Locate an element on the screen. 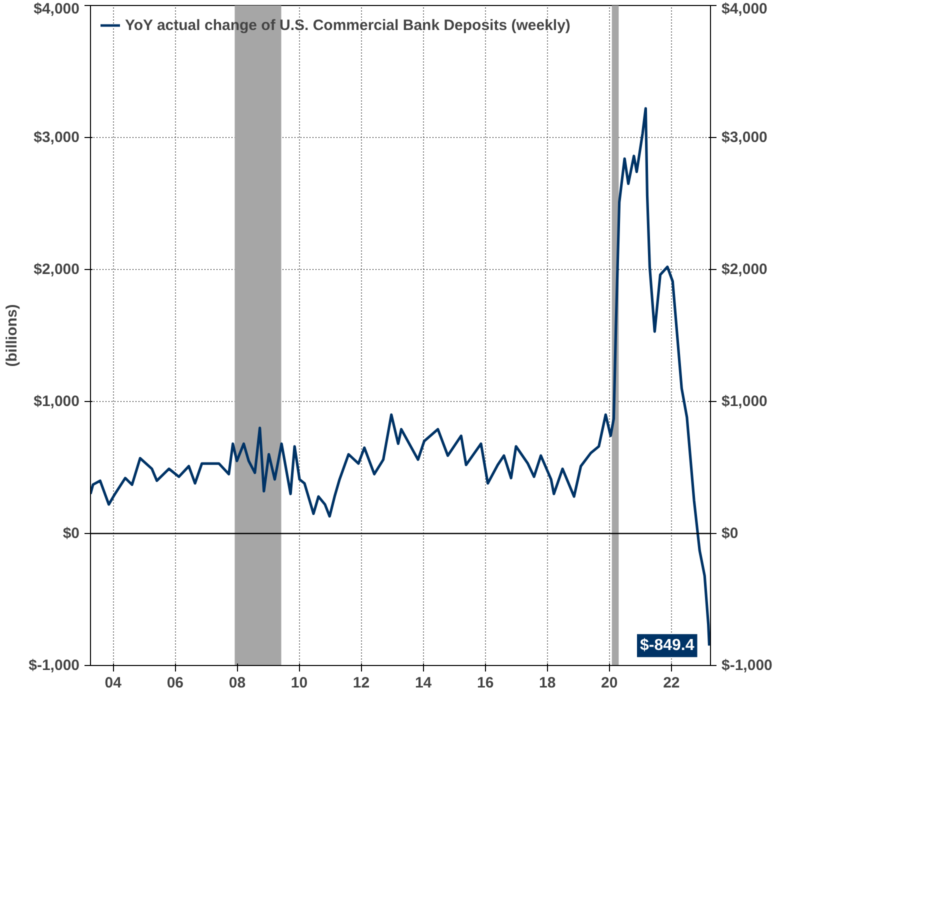 This screenshot has height=905, width=931. legend-label: YoY actual change of U.S. Commercial Bank Deposits (weekly) is located at coordinates (347, 25).